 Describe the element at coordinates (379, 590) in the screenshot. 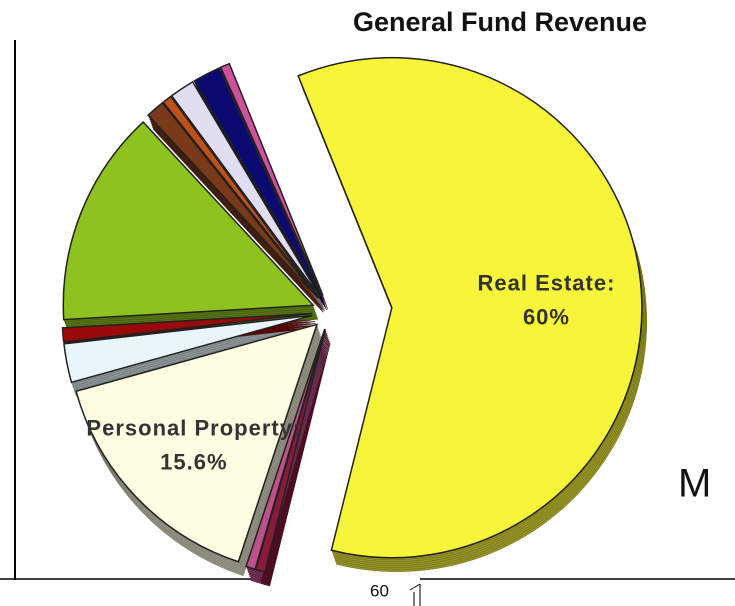

I see `annotation: 60` at that location.